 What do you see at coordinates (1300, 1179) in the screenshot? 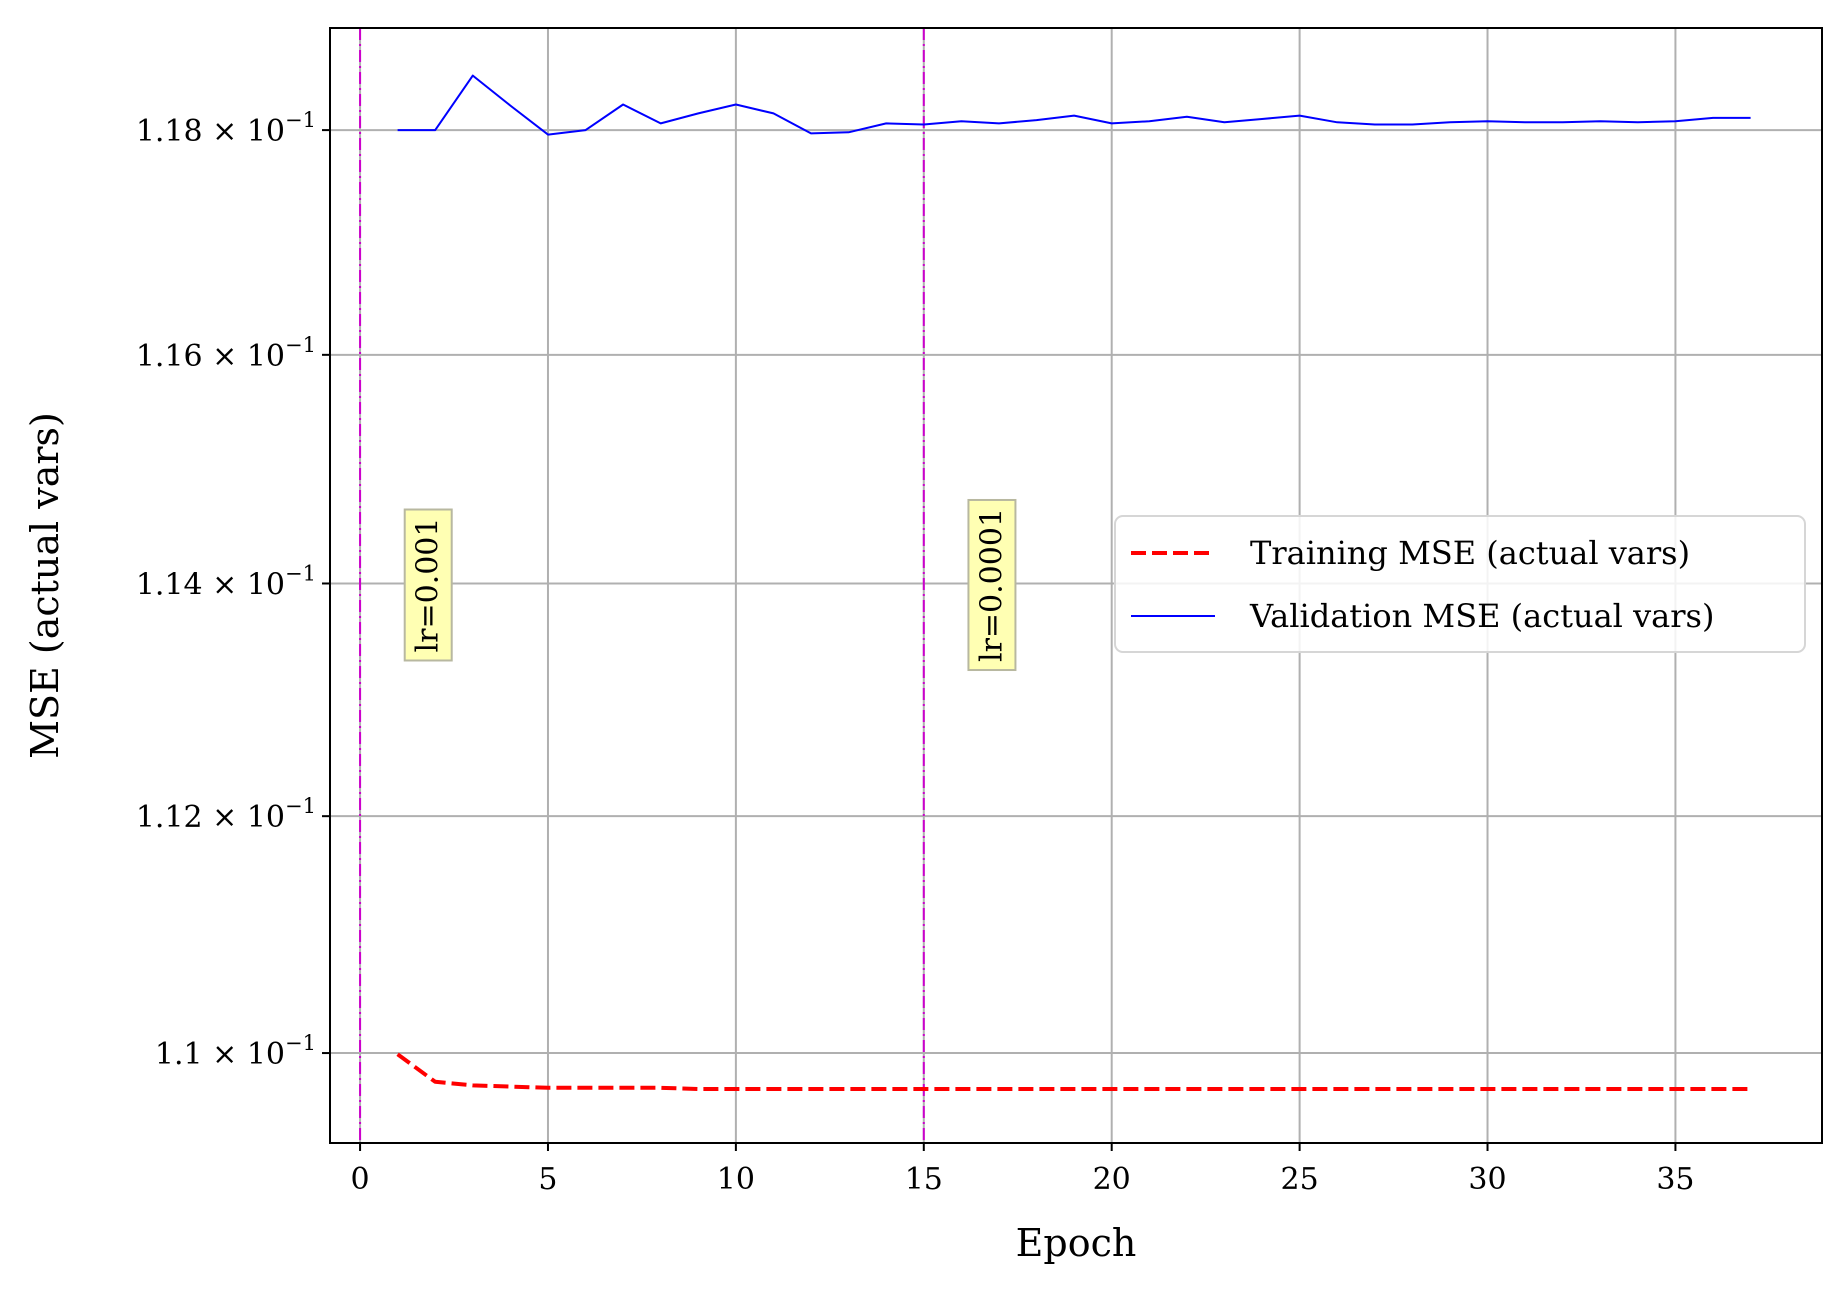
I see `x-tick-label: 25` at bounding box center [1300, 1179].